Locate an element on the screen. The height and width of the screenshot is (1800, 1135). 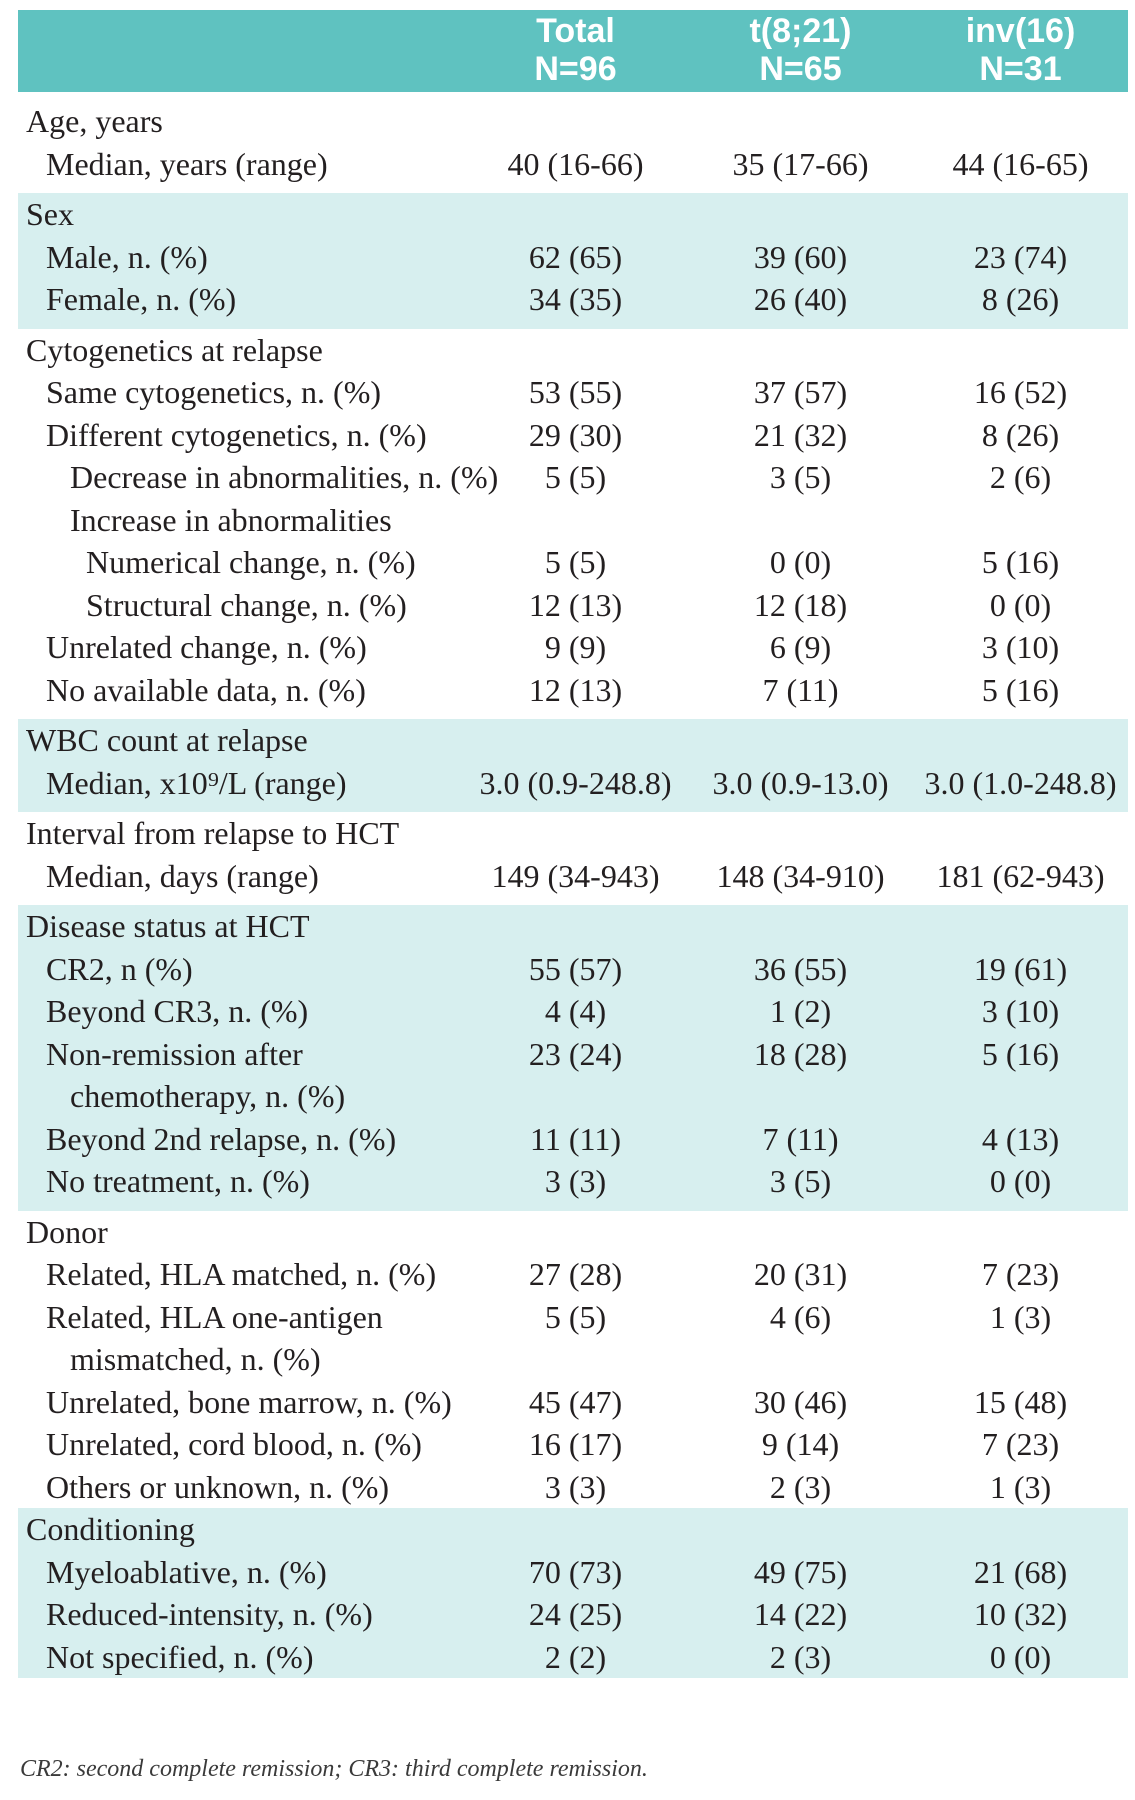
section-title: Conditioning is located at coordinates (110, 1529).